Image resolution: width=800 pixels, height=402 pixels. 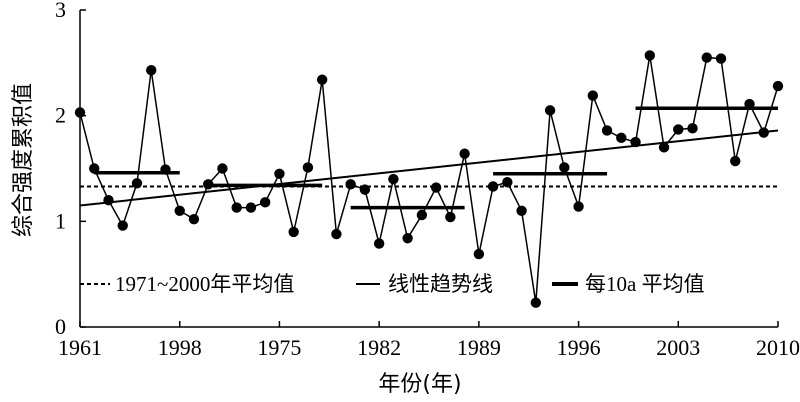 What do you see at coordinates (429, 340) in the screenshot?
I see `x-ticks: 1961 1998 1975 1982 1989 1996 2003 2010` at bounding box center [429, 340].